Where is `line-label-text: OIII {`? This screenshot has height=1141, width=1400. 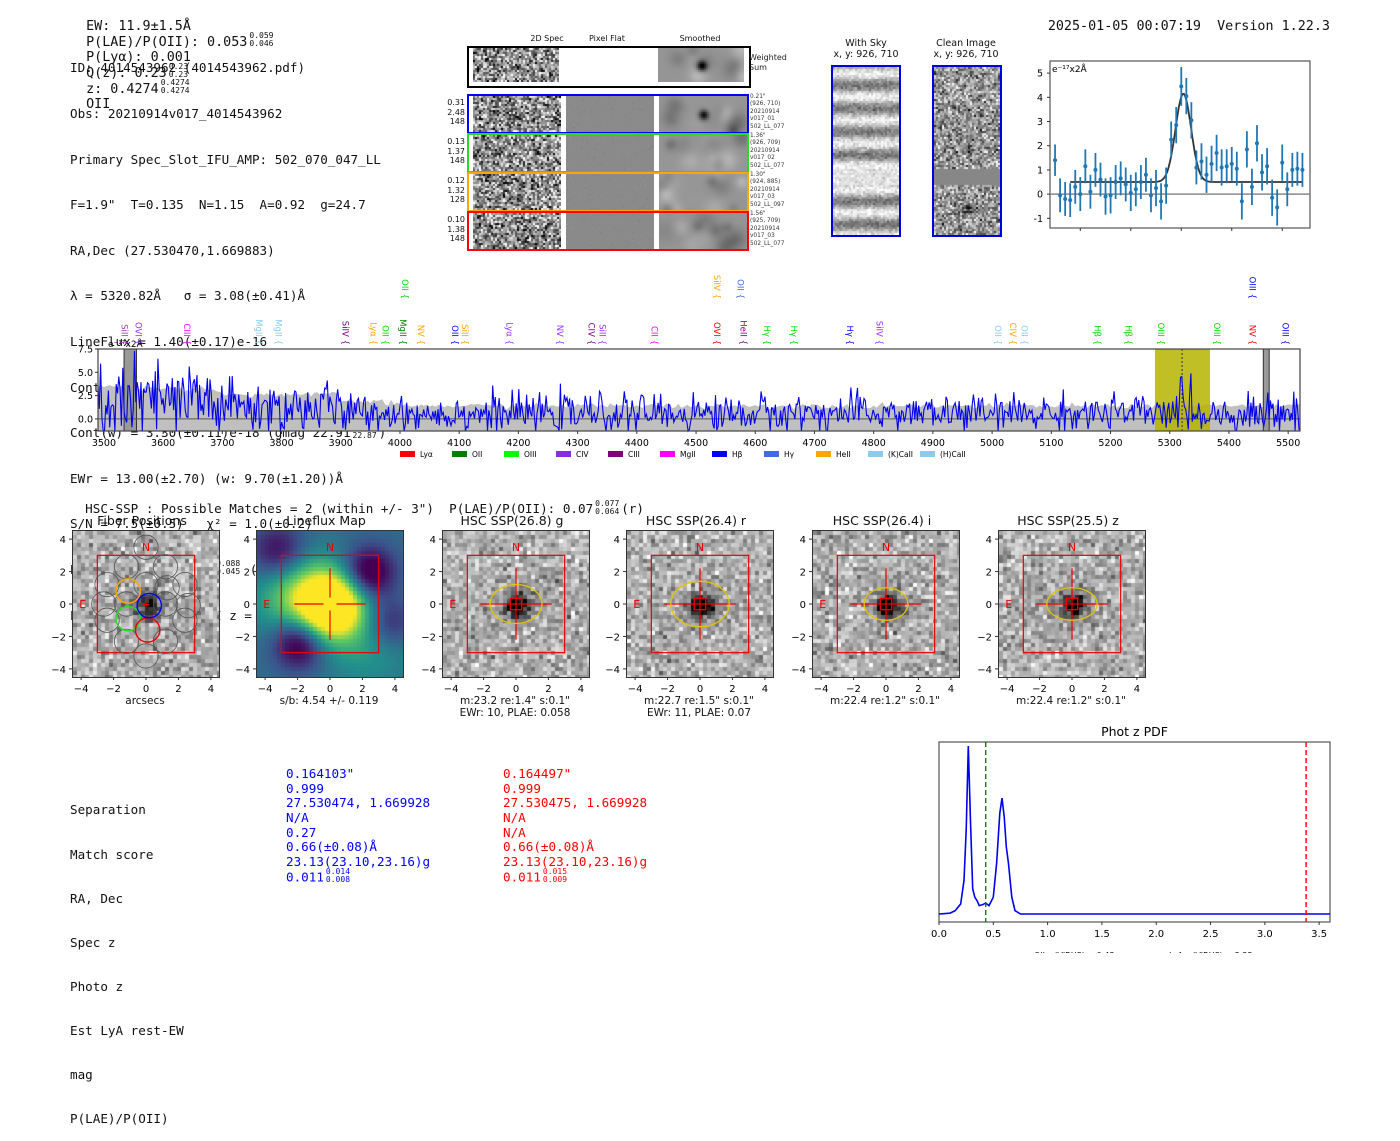 line-label-text: OIII { is located at coordinates (1284, 334).